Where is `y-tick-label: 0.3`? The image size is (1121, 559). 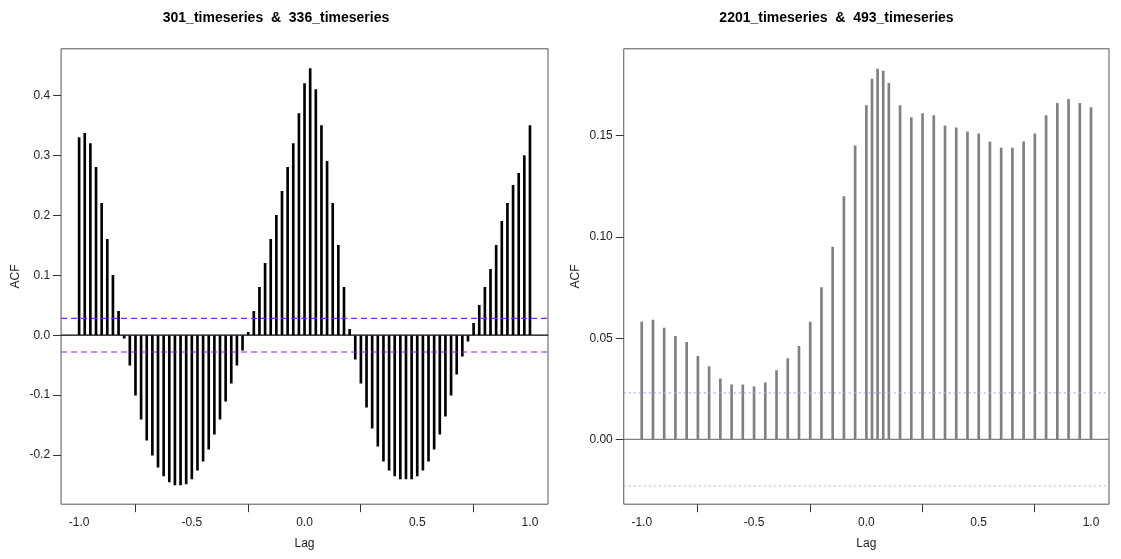
y-tick-label: 0.3 is located at coordinates (42, 154).